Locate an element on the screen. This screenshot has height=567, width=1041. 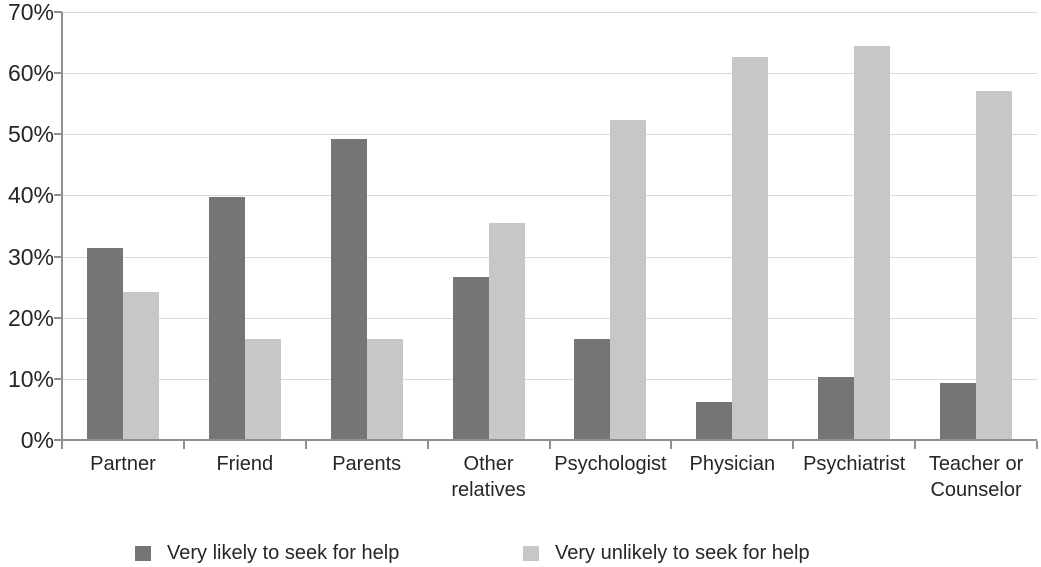
y-axis-label-0: 0% is located at coordinates (37, 440).